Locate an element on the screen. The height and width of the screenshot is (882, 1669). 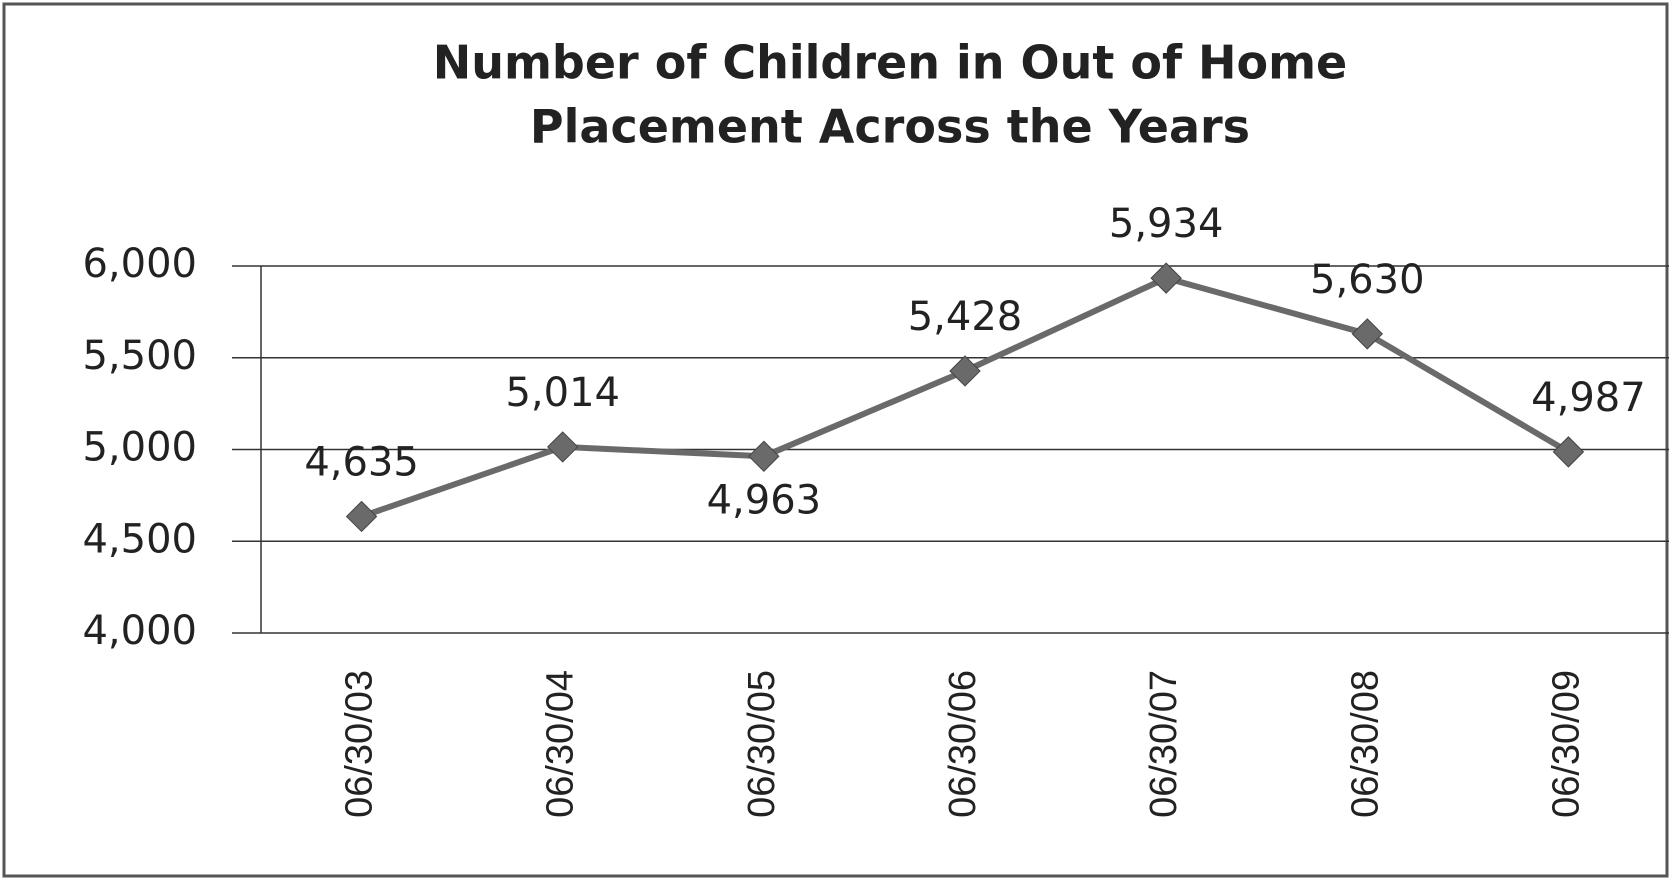
data-label: 5,934 is located at coordinates (1166, 224).